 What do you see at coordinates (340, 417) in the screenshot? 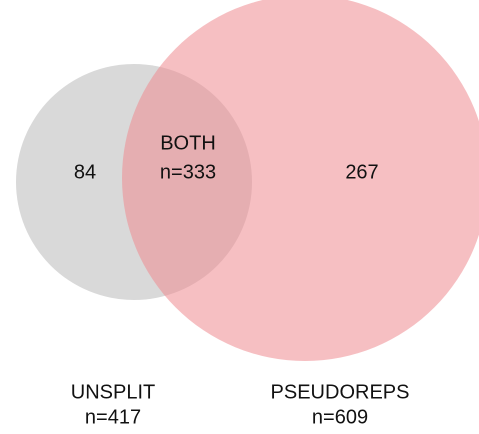
I see `set-size: n=609` at bounding box center [340, 417].